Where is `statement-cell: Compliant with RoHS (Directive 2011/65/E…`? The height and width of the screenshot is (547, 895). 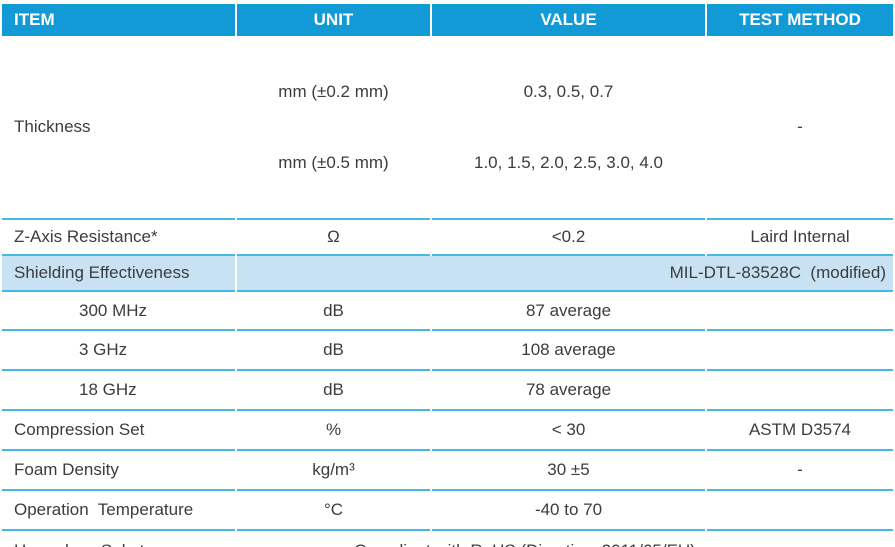
statement-cell: Compliant with RoHS (Directive 2011/65/E… is located at coordinates (565, 539).